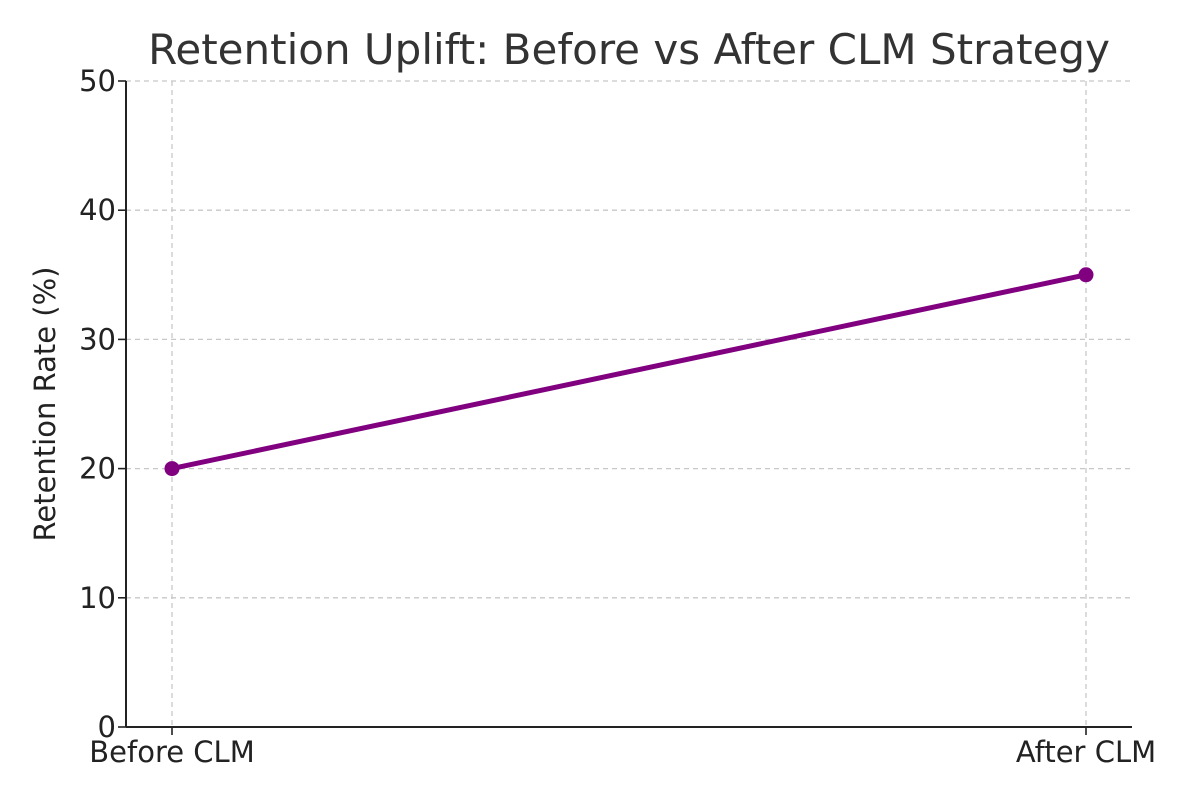 Image resolution: width=1200 pixels, height=800 pixels. Describe the element at coordinates (1086, 752) in the screenshot. I see `x-tick-label-1: After CLM` at that location.